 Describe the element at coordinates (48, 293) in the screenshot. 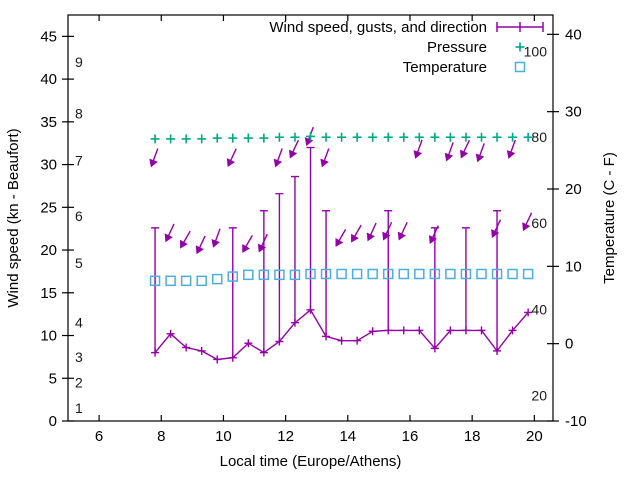

I see `y-tick-label: 15` at that location.